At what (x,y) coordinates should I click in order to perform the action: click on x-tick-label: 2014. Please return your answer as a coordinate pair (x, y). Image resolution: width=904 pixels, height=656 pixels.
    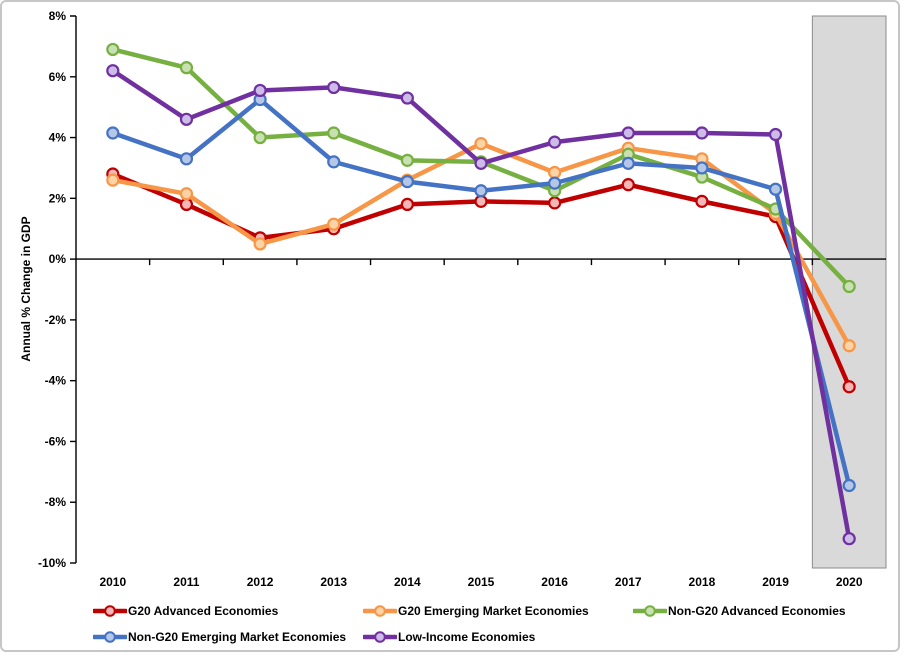
    Looking at the image, I should click on (407, 582).